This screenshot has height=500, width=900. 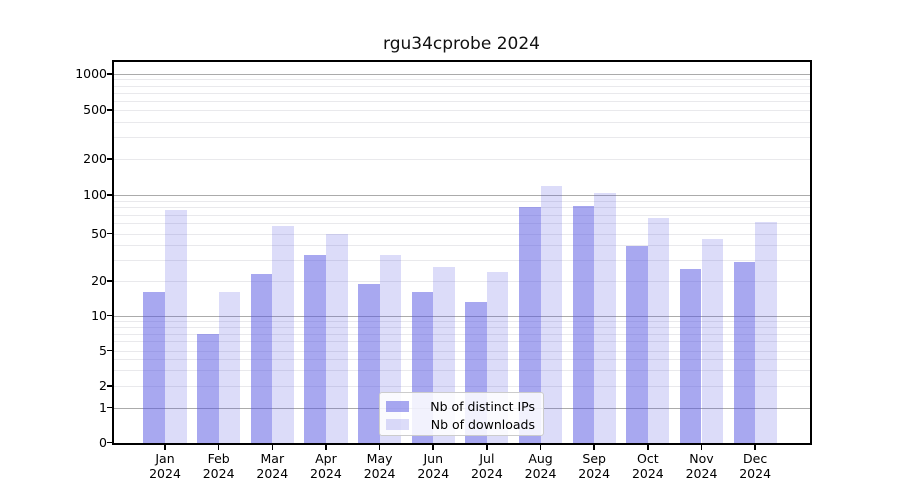 I want to click on y-tick-label: 200, so click(x=95, y=158).